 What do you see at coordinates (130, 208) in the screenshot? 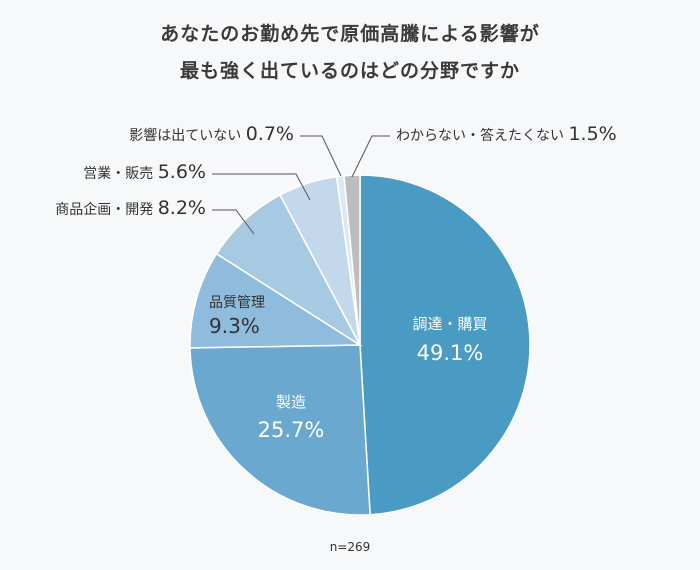
I see `slice-label-product-planning: 商品企画・開発 8.2%` at bounding box center [130, 208].